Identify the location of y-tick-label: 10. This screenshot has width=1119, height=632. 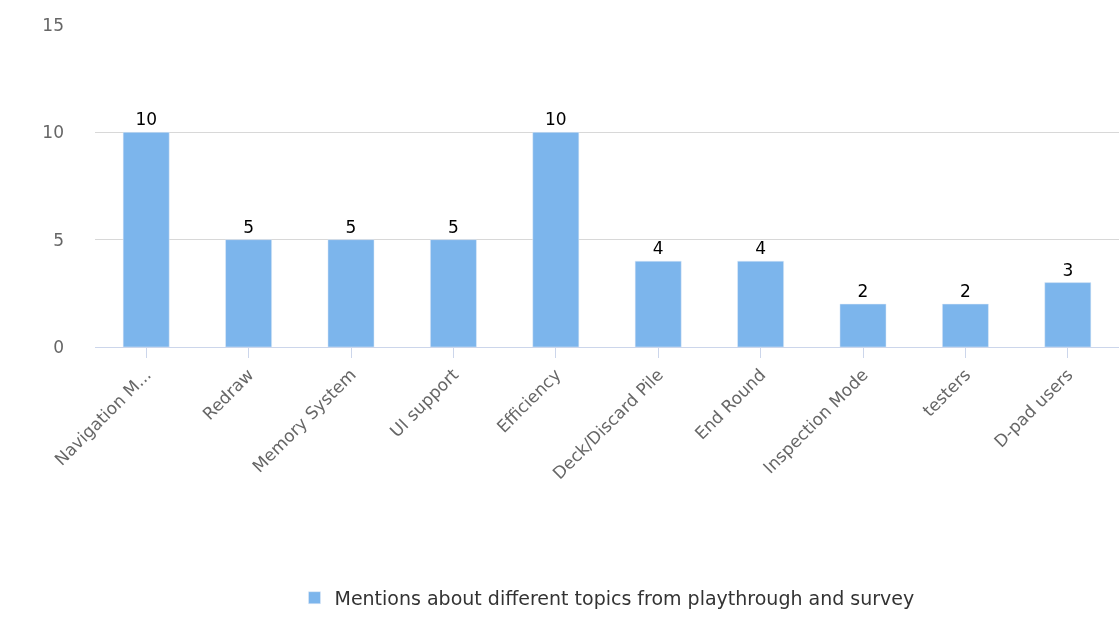
(53, 132).